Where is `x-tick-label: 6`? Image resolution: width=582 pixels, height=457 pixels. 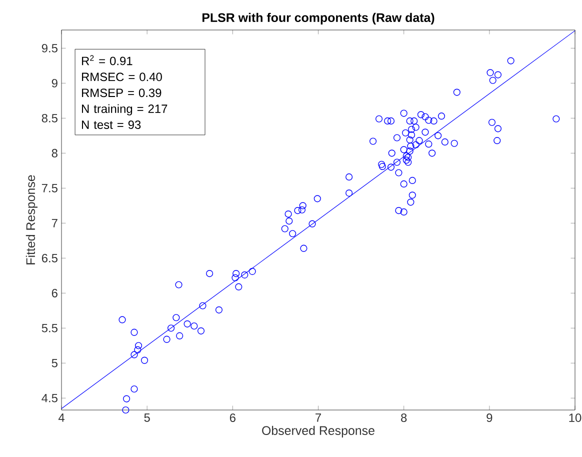 x-tick-label: 6 is located at coordinates (233, 418).